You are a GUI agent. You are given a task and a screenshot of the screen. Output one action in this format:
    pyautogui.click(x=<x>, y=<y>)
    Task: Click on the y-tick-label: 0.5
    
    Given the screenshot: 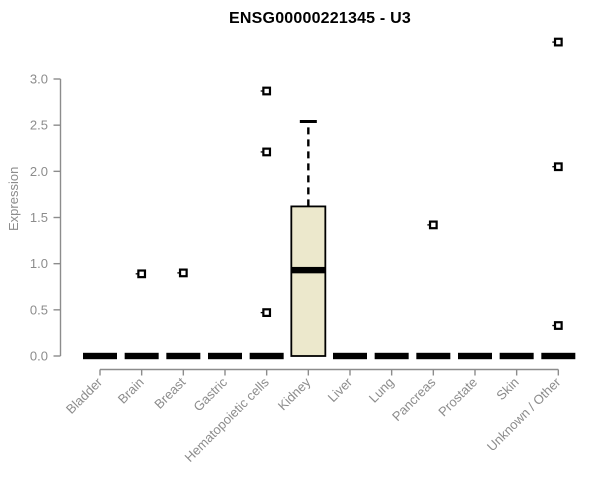 What is the action you would take?
    pyautogui.click(x=39, y=309)
    